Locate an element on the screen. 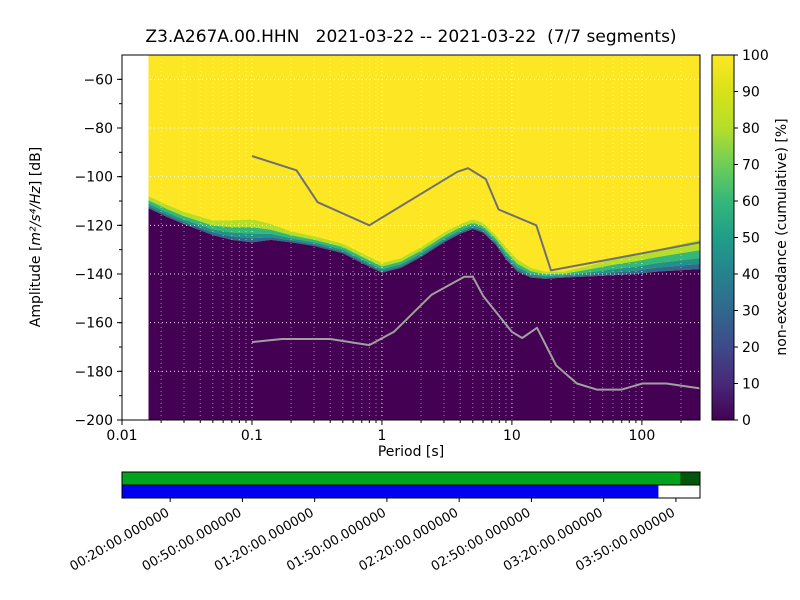 The width and height of the screenshot is (800, 600). noise-model-low-line is located at coordinates (475, 333).